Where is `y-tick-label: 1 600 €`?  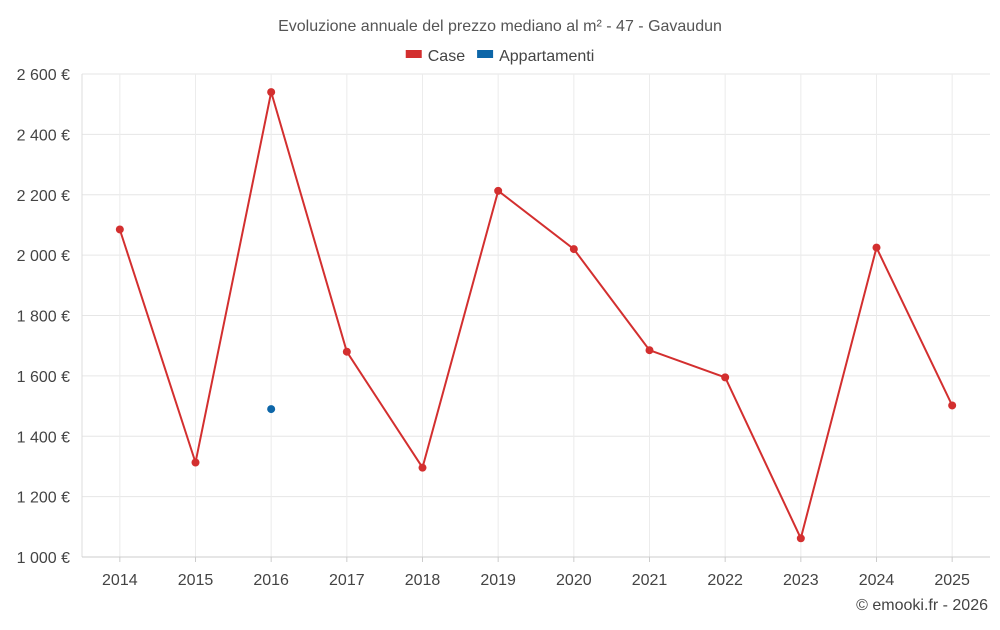 y-tick-label: 1 600 € is located at coordinates (43, 377).